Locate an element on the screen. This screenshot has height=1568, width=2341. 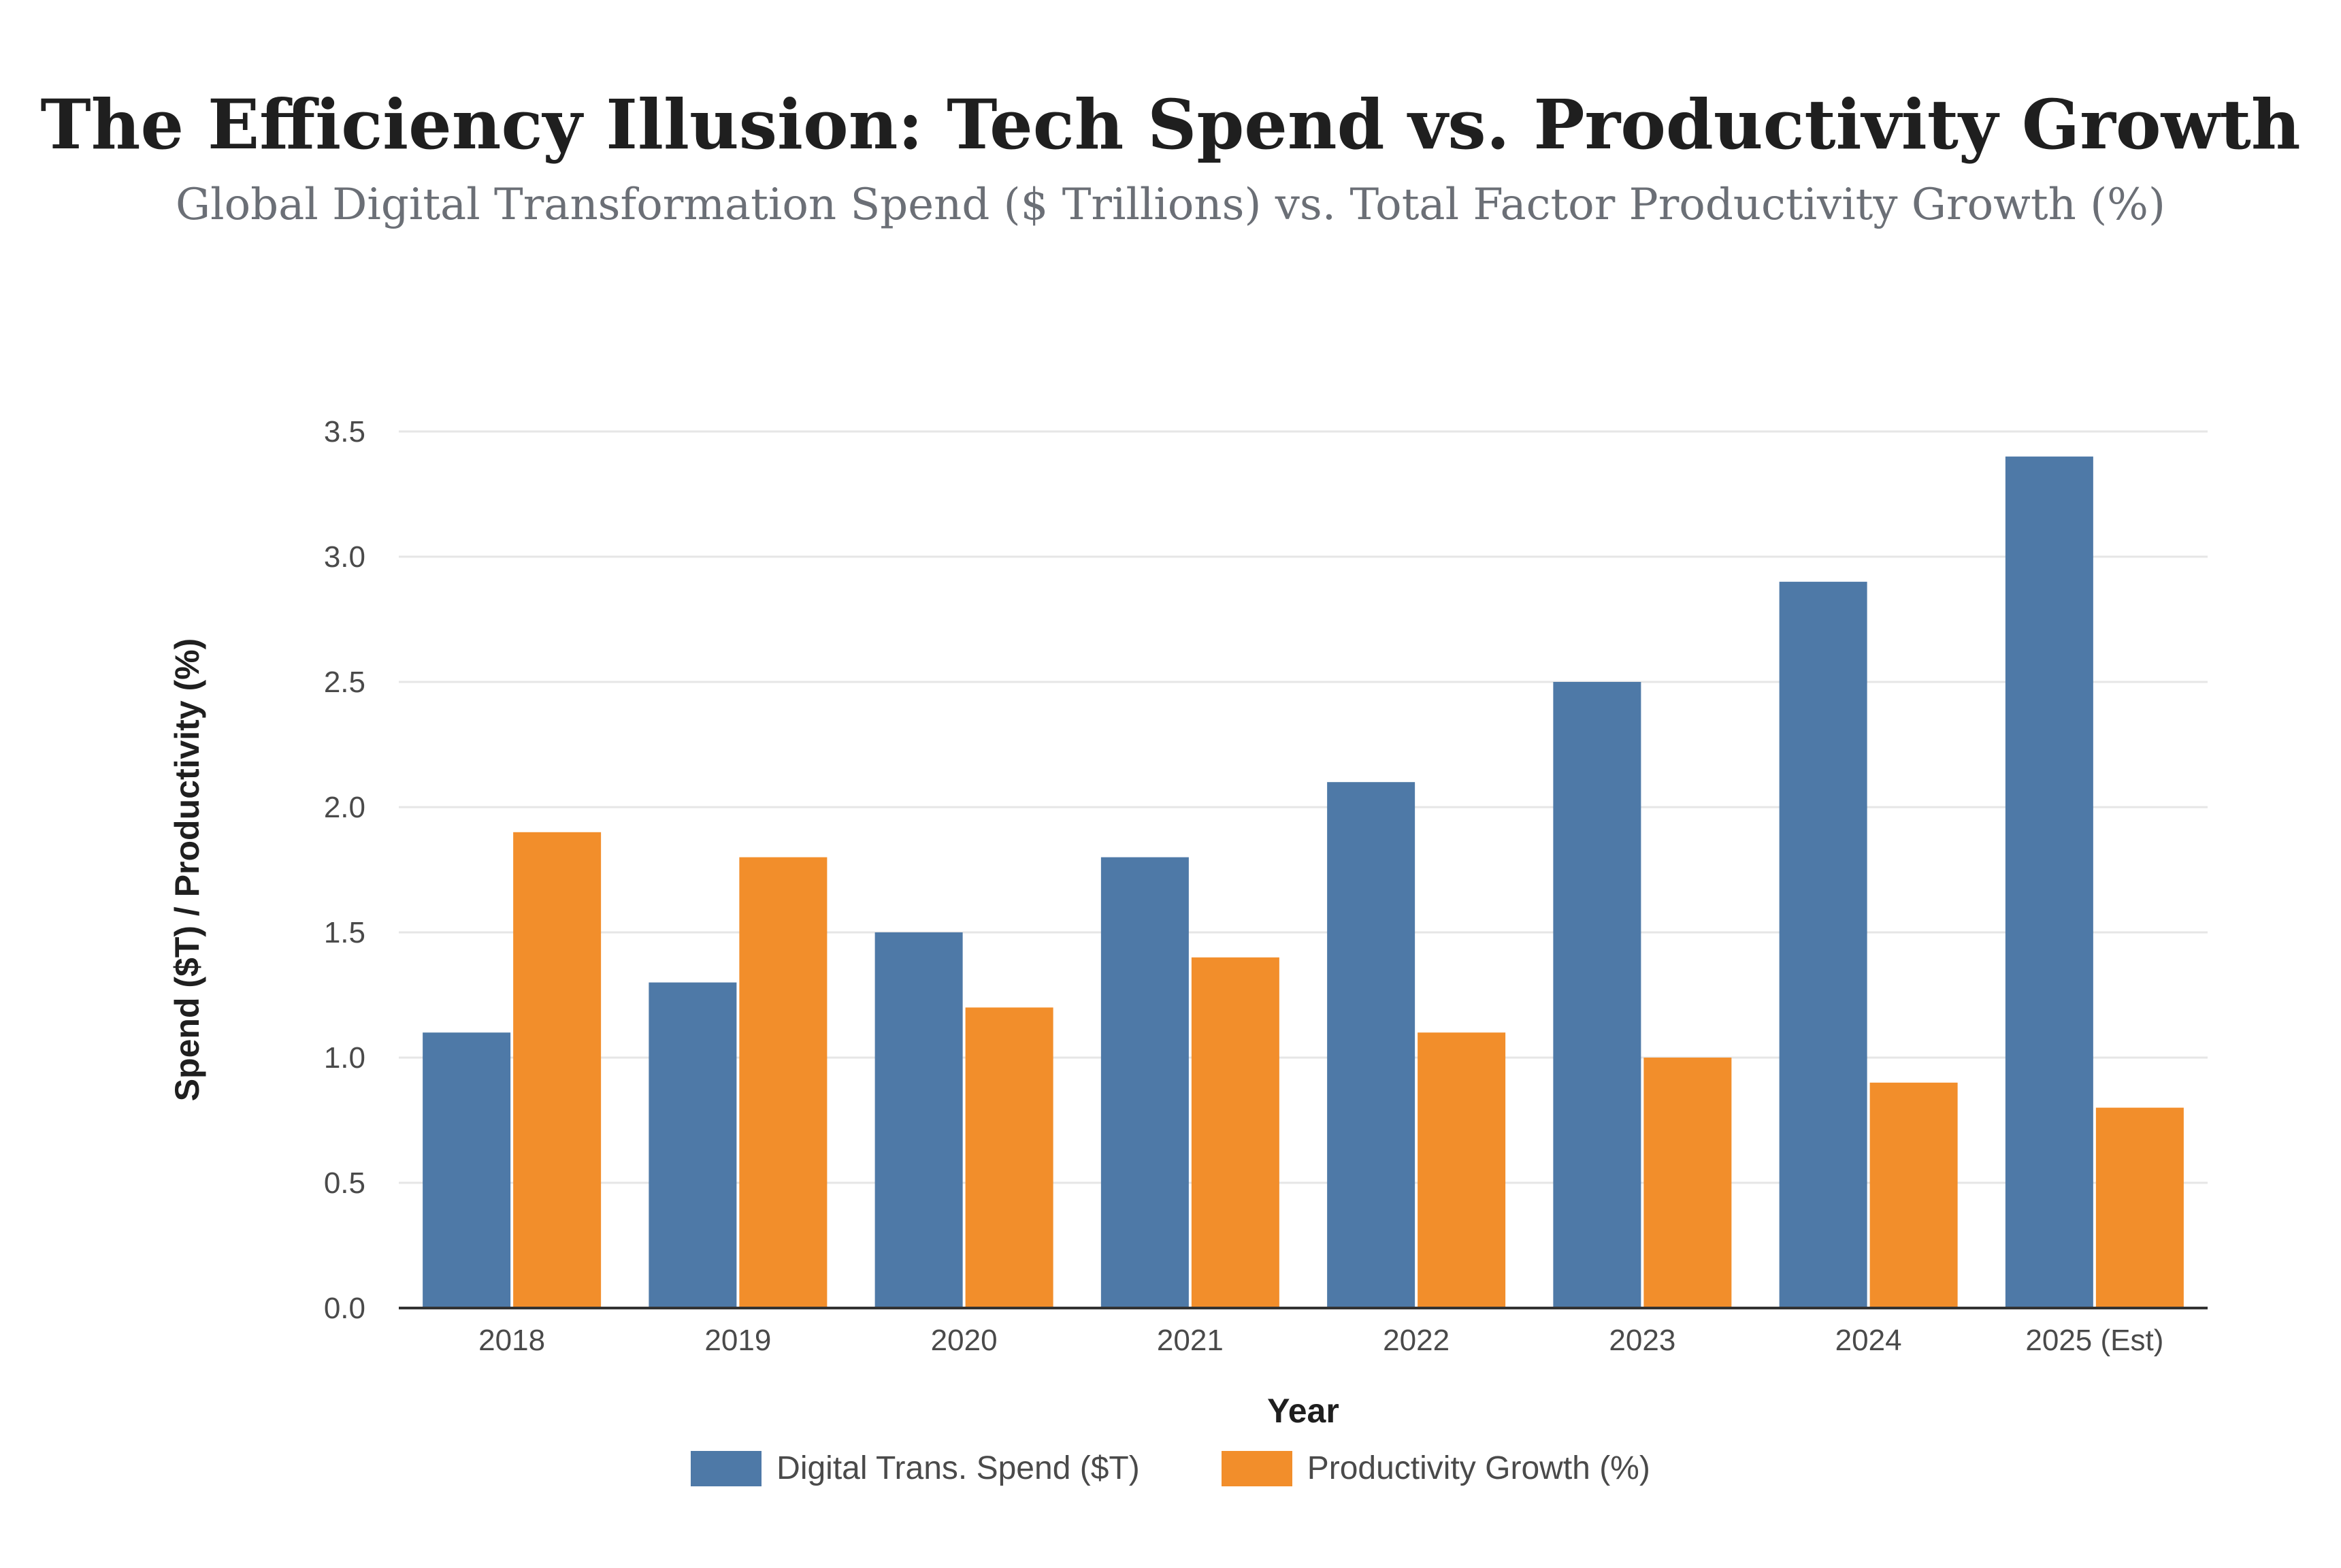
bar-spend-2020 is located at coordinates (918, 1120).